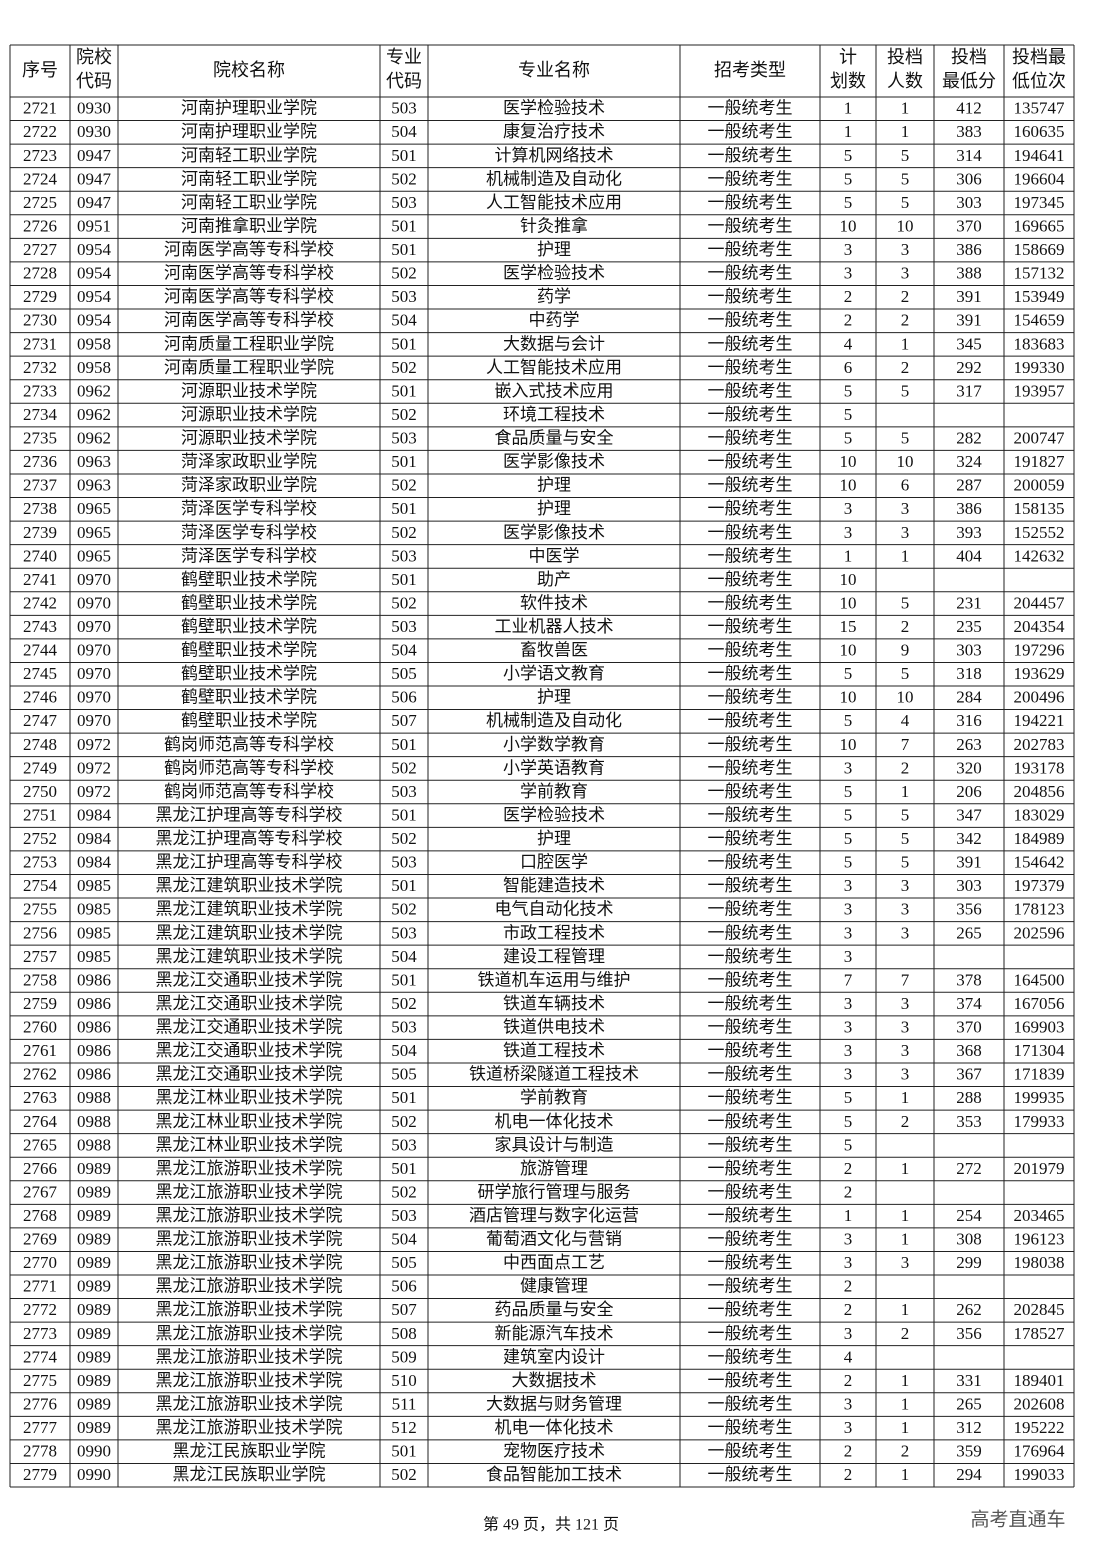 The width and height of the screenshot is (1102, 1559). What do you see at coordinates (40, 932) in the screenshot?
I see `table-cell: 2756` at bounding box center [40, 932].